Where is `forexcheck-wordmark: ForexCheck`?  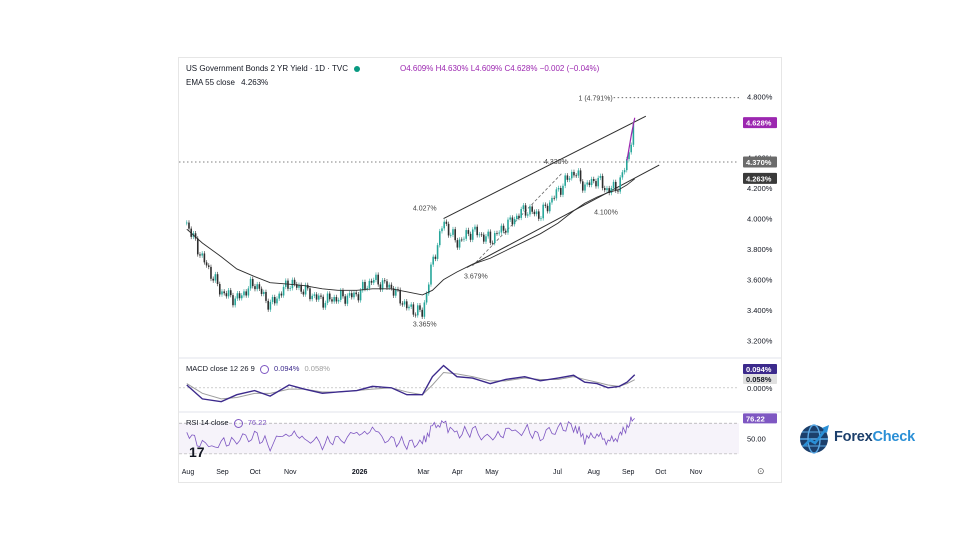 forexcheck-wordmark: ForexCheck is located at coordinates (874, 437).